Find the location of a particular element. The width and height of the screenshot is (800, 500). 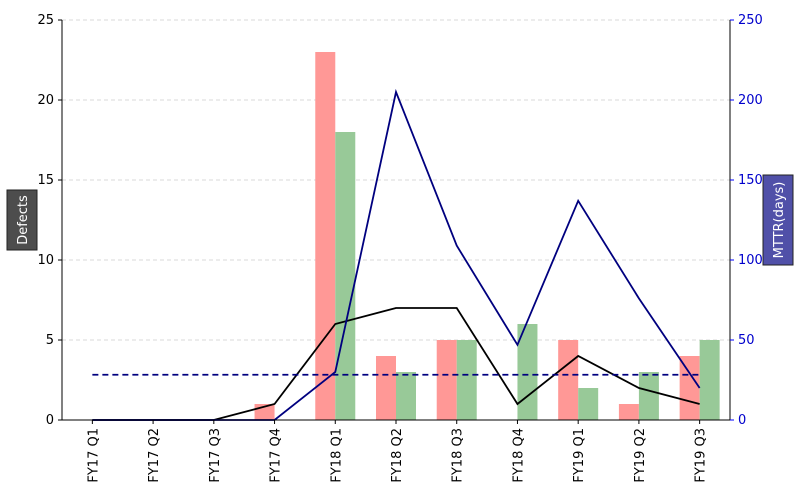

x-tick-label: FY18 Q4 is located at coordinates (518, 455).